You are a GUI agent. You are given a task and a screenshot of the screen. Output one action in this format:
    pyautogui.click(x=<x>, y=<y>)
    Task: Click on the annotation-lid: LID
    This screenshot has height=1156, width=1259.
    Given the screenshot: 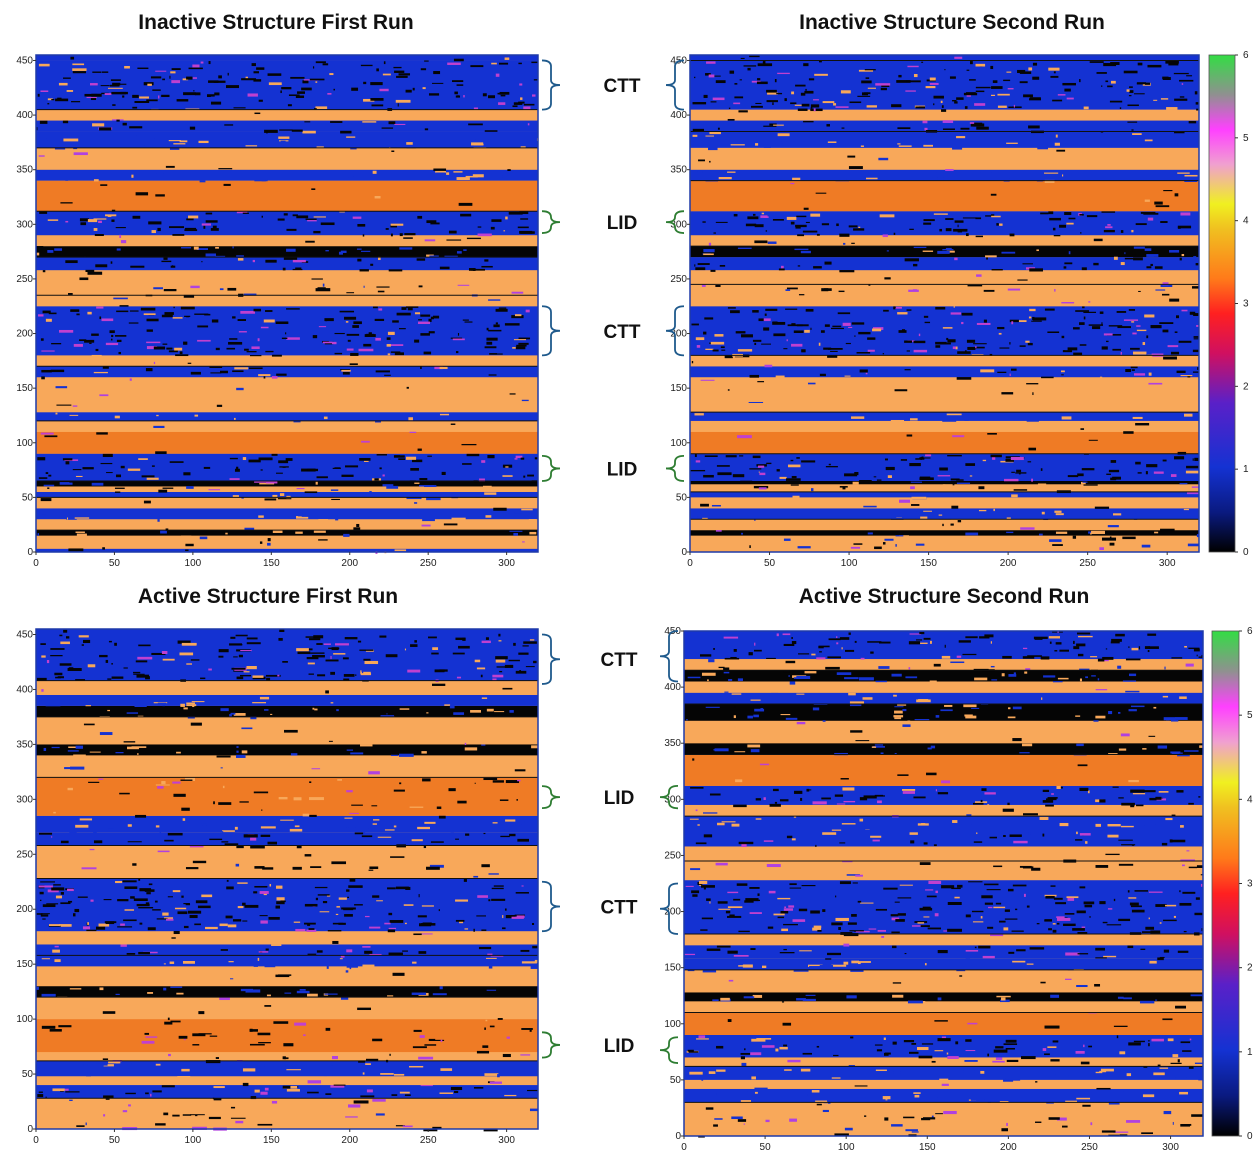 What is the action you would take?
    pyautogui.click(x=613, y=468)
    